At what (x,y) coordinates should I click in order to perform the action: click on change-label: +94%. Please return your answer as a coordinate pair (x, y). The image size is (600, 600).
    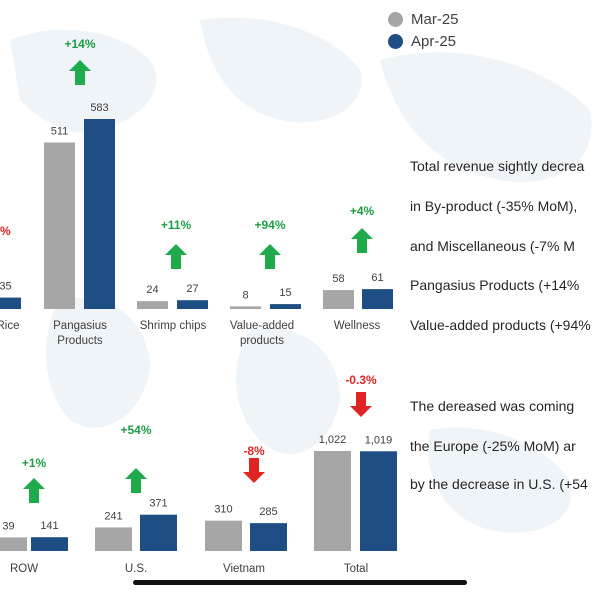
    Looking at the image, I should click on (269, 225).